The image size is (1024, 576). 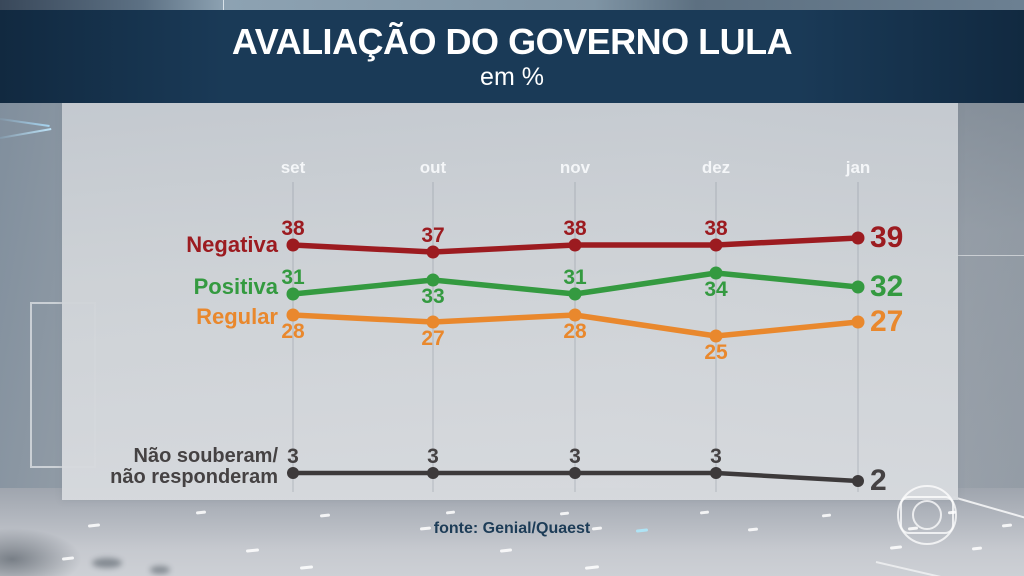 What do you see at coordinates (41, 552) in the screenshot?
I see `corner-shadow` at bounding box center [41, 552].